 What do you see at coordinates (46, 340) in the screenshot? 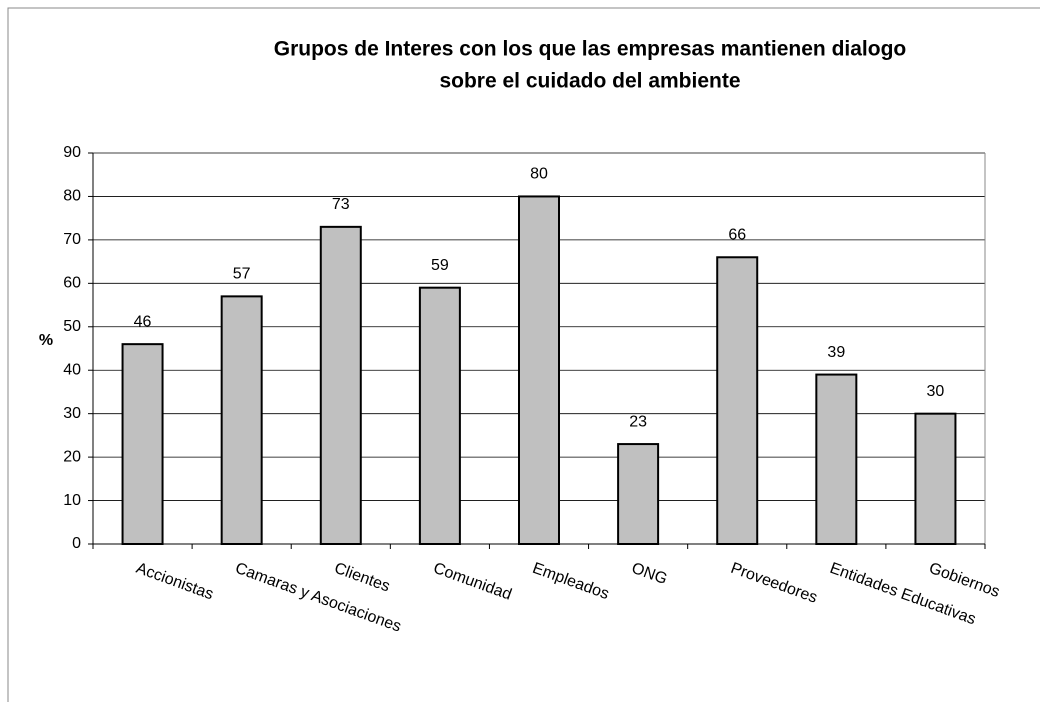
I see `y-axis-label: %` at bounding box center [46, 340].